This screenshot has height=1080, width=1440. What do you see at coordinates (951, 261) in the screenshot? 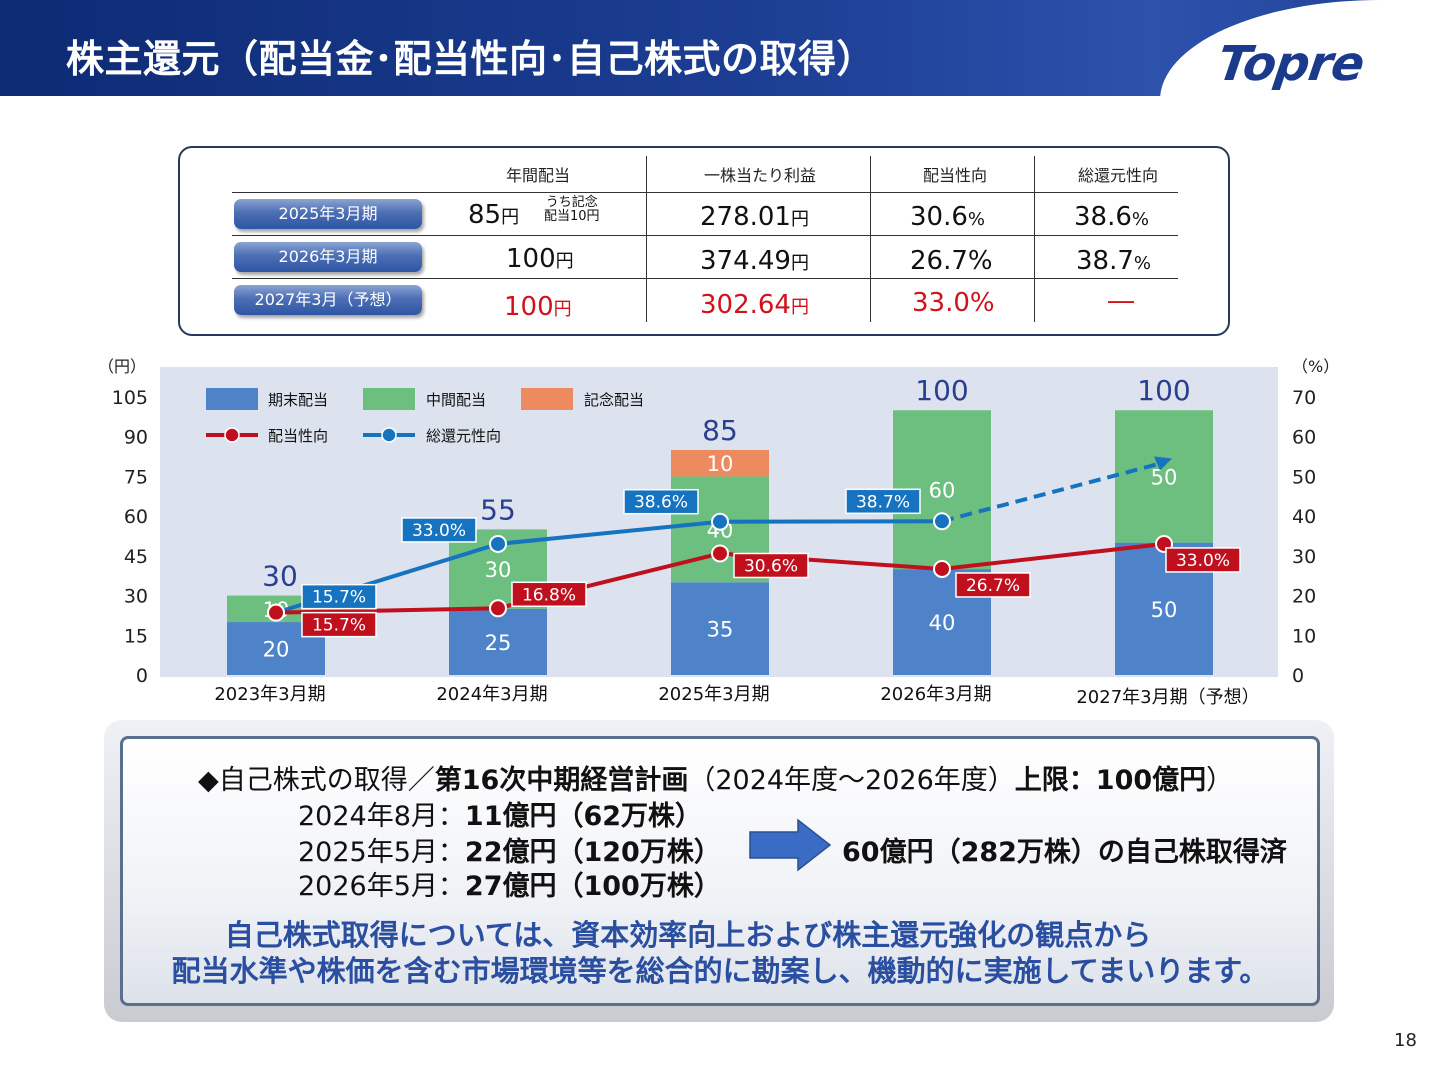
I see `payout-2026: 26.7%` at bounding box center [951, 261].